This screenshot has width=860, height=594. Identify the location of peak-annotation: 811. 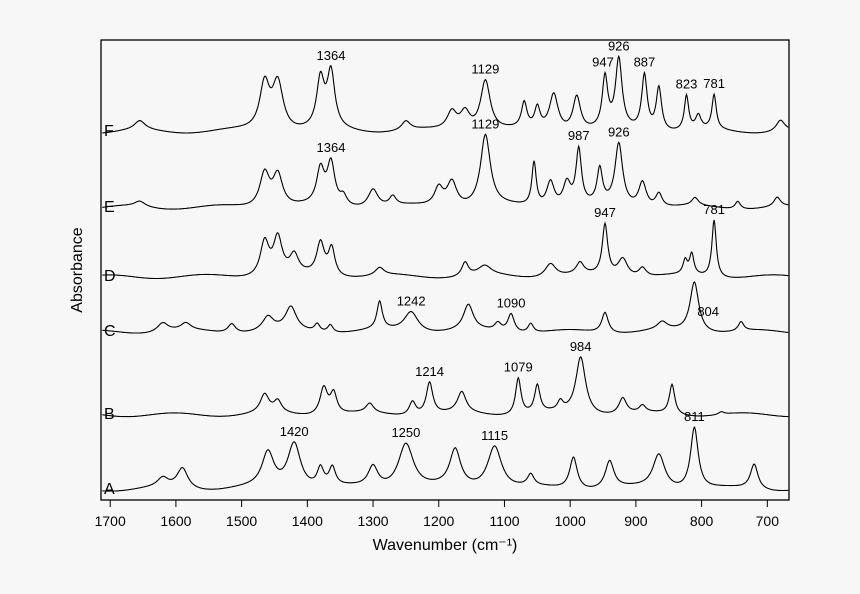
(694, 416).